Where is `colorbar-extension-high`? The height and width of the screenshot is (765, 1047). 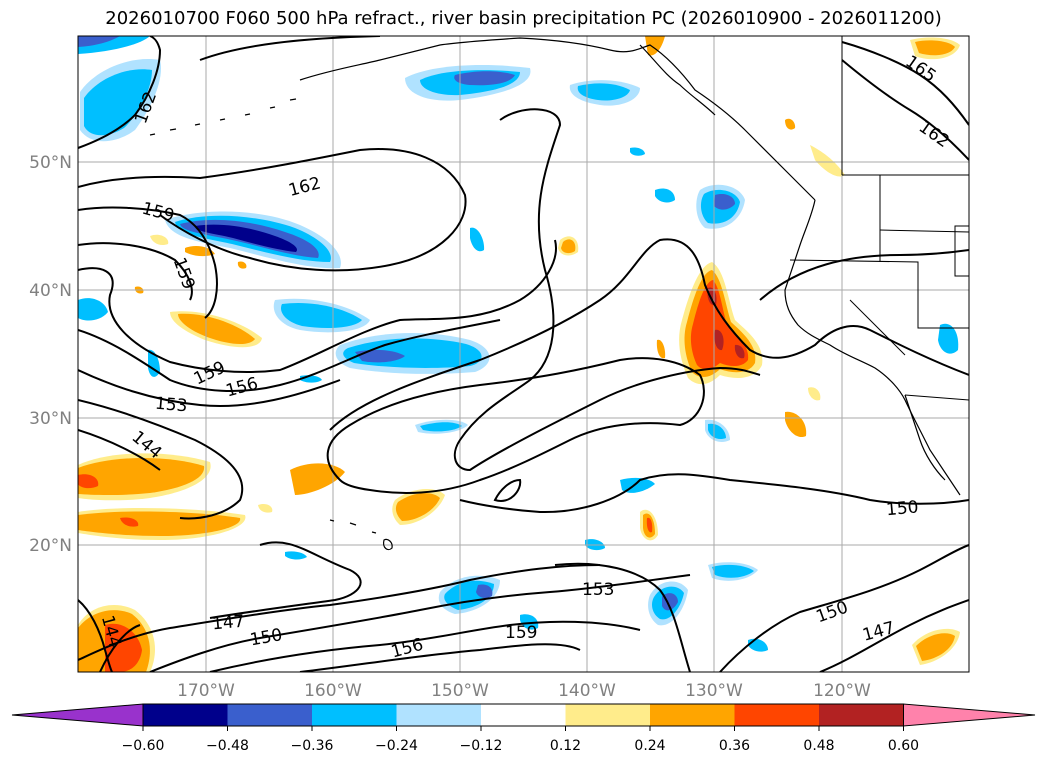 colorbar-extension-high is located at coordinates (969, 715).